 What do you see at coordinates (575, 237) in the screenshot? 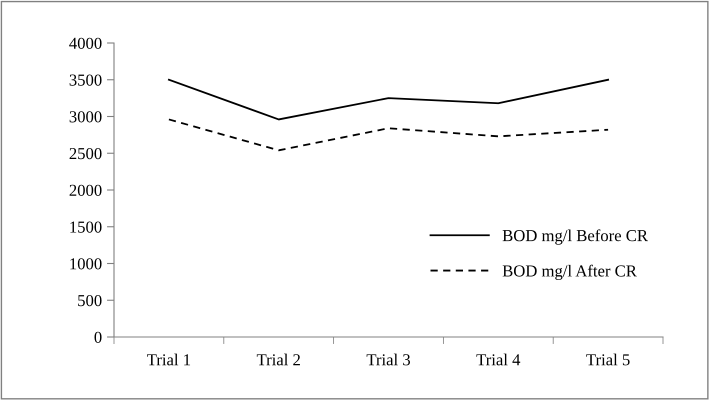
I see `legend-label: BOD mg/l Before CR` at bounding box center [575, 237].